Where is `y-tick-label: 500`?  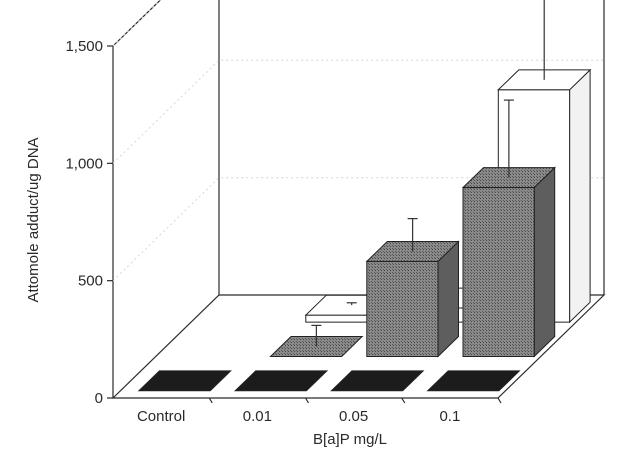
y-tick-label: 500 is located at coordinates (90, 281).